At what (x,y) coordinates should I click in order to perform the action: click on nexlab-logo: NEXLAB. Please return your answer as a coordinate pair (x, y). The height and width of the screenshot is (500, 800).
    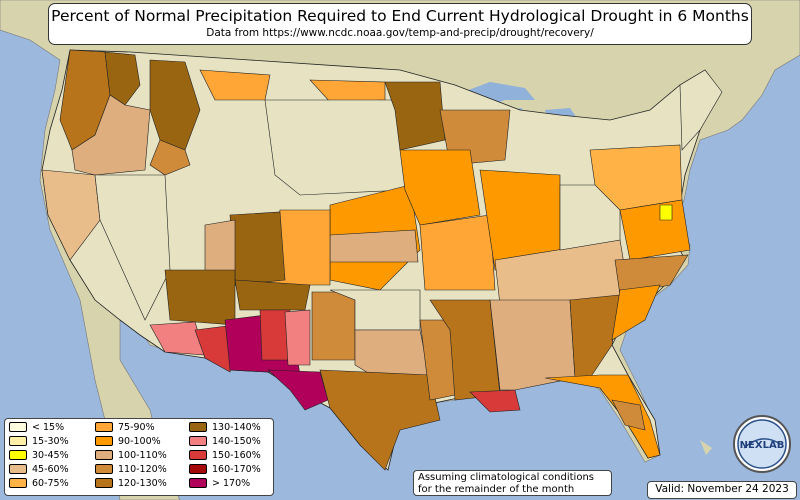
    Looking at the image, I should click on (762, 444).